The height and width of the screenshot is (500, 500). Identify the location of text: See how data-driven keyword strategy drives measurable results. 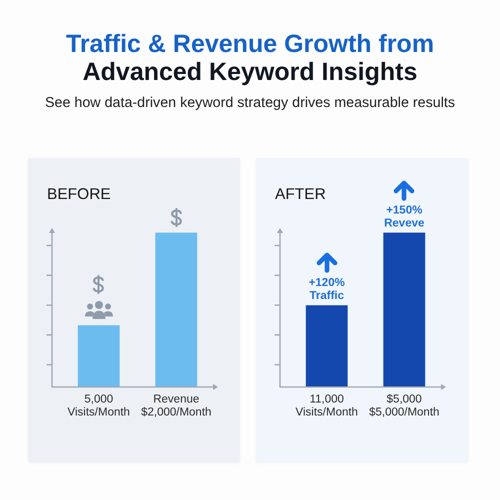
(250, 103).